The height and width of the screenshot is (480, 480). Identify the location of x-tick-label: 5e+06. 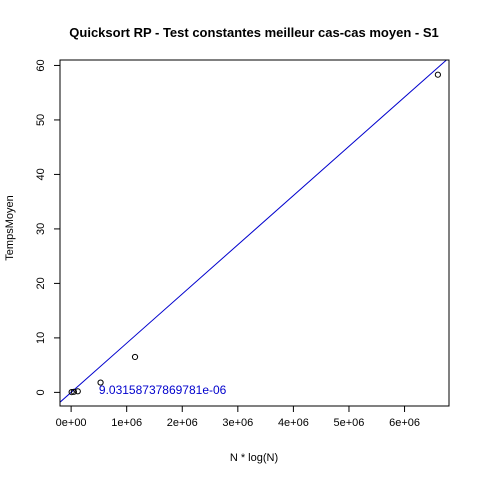
(349, 423).